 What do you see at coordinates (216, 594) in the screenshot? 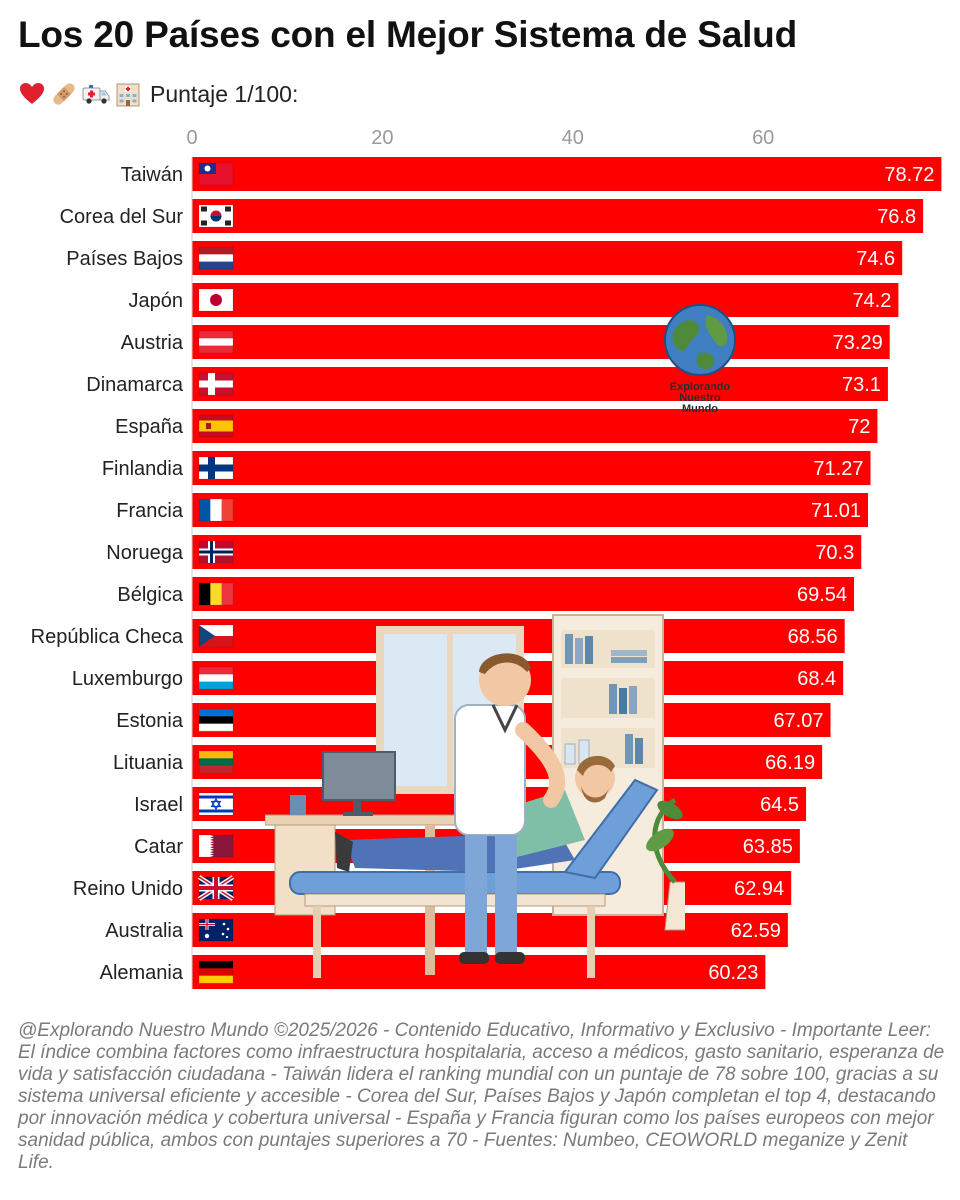
I see `belgium-flag-icon` at bounding box center [216, 594].